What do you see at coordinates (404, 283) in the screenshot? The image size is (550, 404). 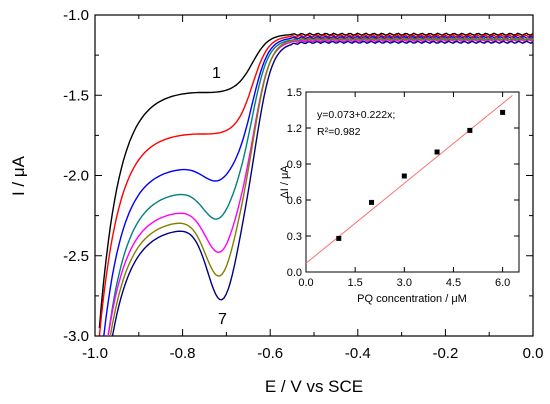 I see `inset-x-tick-label: 3.0` at bounding box center [404, 283].